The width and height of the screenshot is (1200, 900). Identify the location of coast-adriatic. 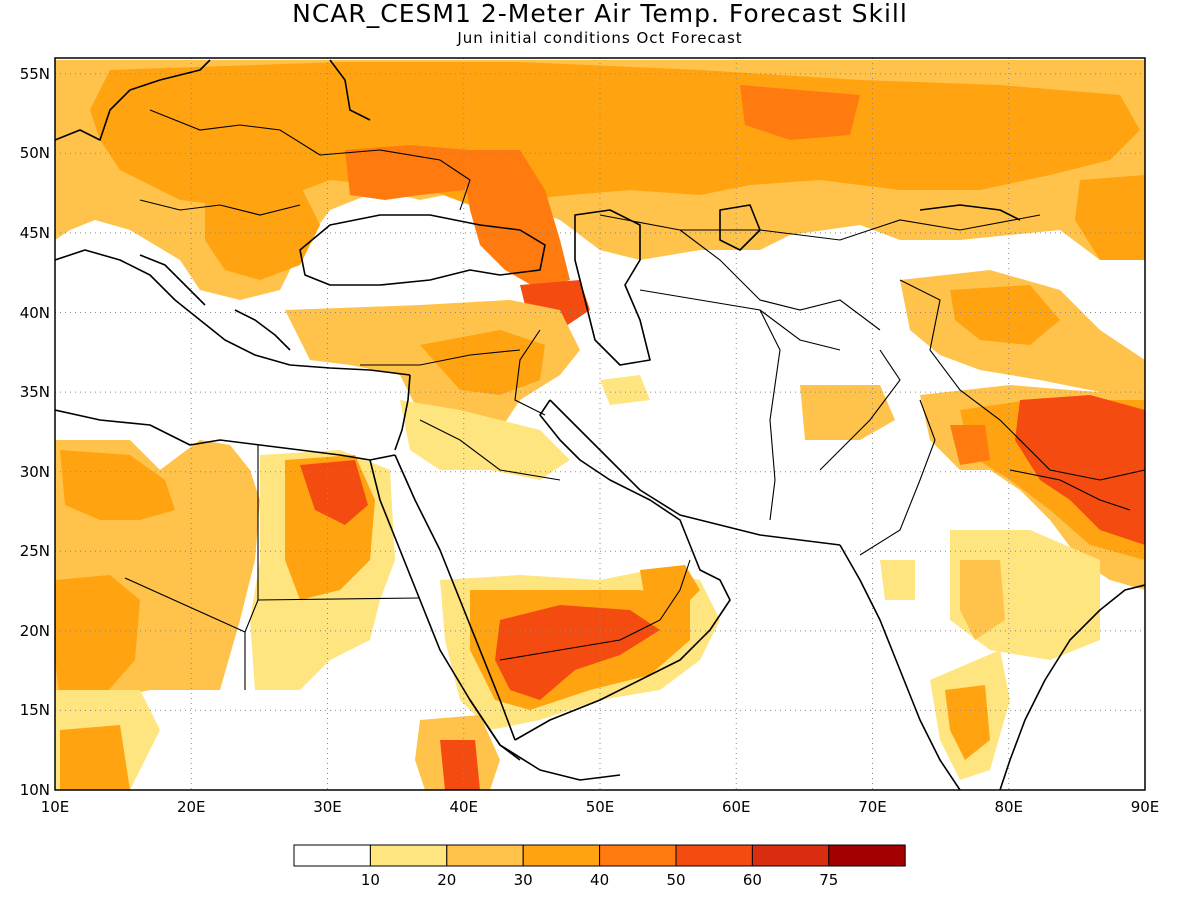
(172, 280).